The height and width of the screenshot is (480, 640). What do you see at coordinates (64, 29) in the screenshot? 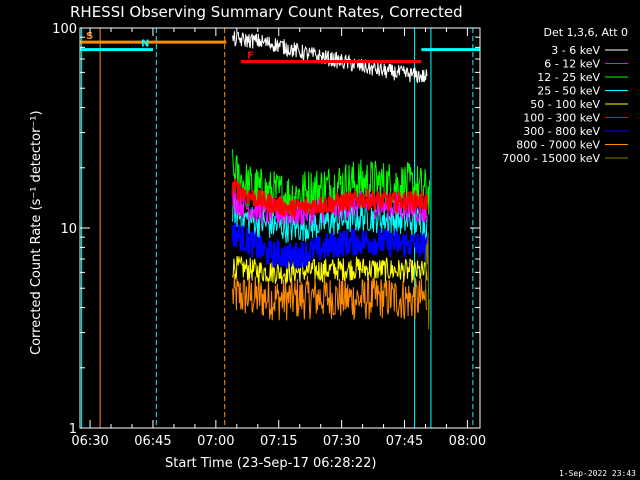
I see `y-tick-label-2: 100` at bounding box center [64, 29].